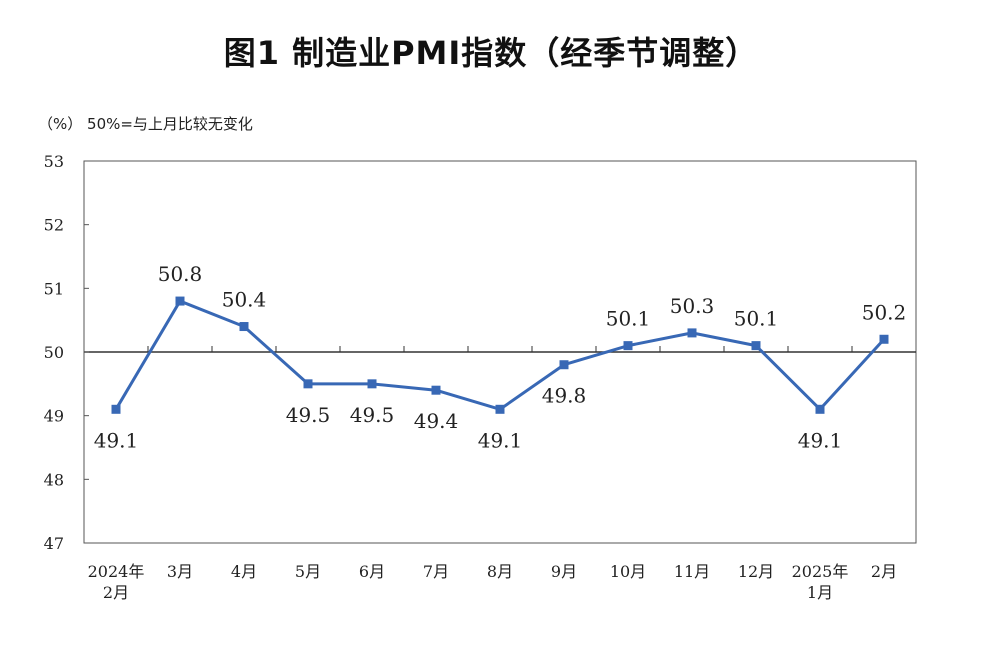  What do you see at coordinates (54, 543) in the screenshot?
I see `y-tick-label: 47` at bounding box center [54, 543].